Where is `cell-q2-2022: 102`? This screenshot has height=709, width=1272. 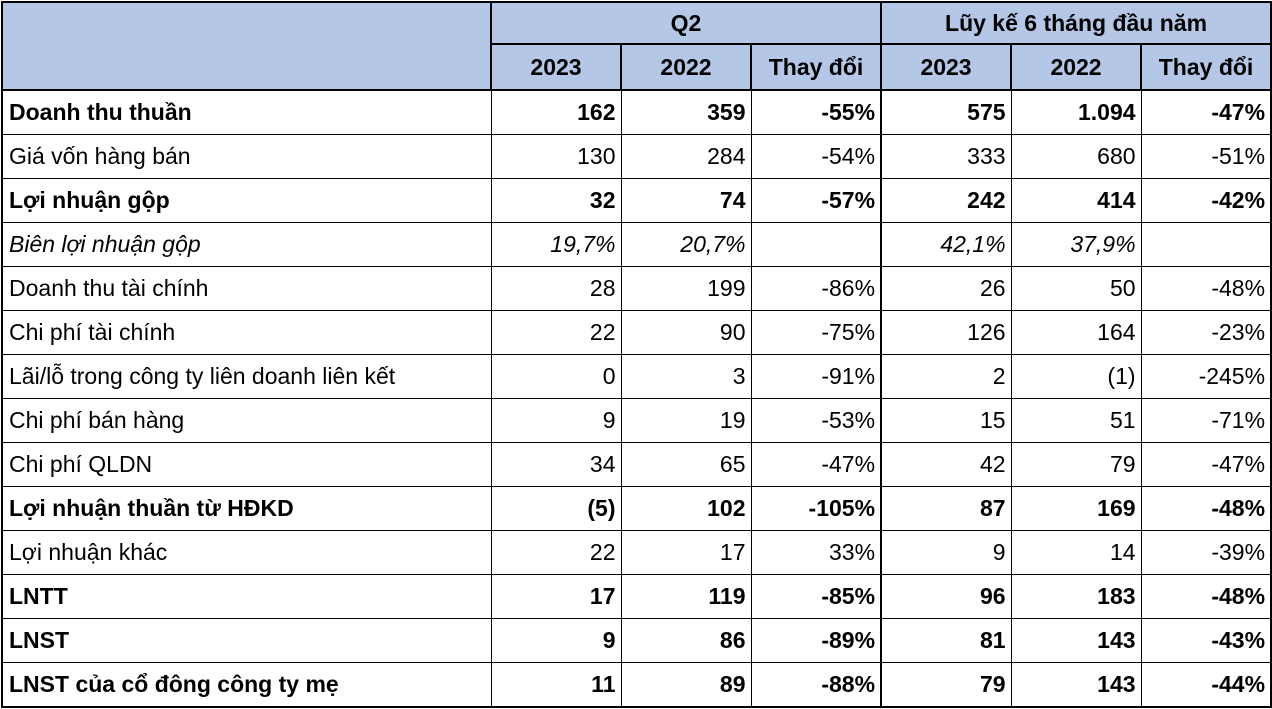 cell-q2-2022: 102 is located at coordinates (686, 508).